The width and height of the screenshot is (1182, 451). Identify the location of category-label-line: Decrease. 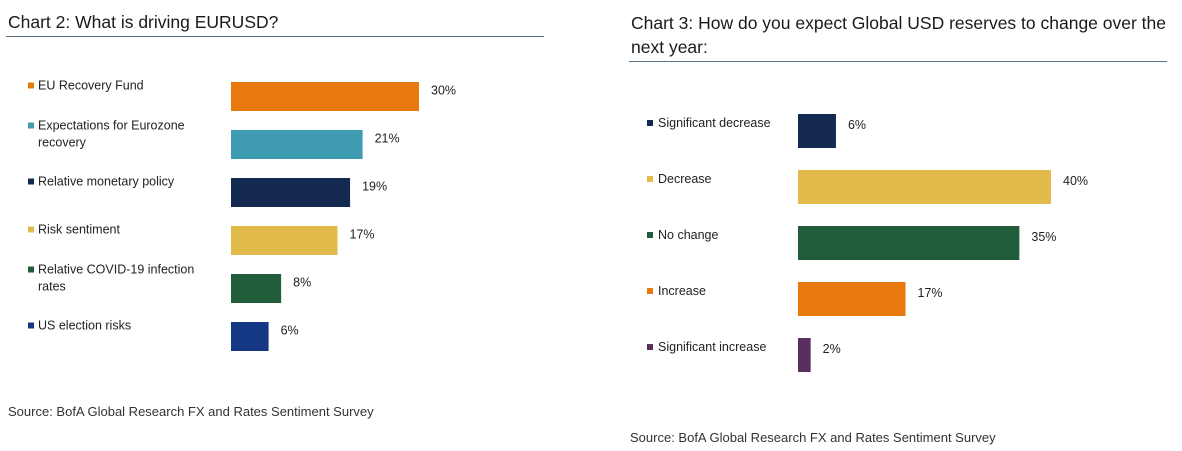
(685, 179).